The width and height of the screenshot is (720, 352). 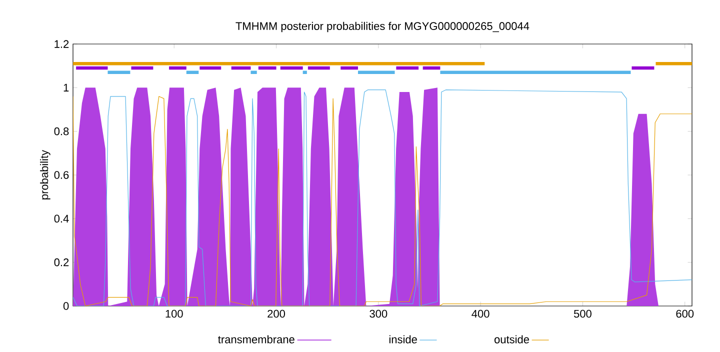 What do you see at coordinates (174, 314) in the screenshot?
I see `x-tick-label: 100` at bounding box center [174, 314].